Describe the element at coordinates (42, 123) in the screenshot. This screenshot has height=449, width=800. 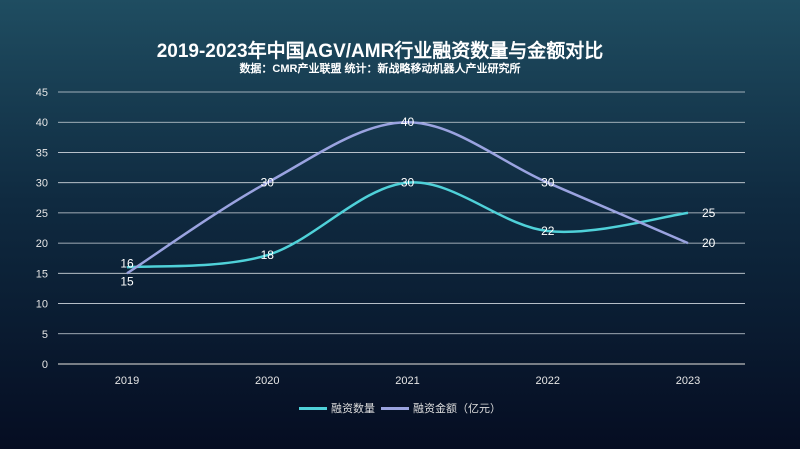
I see `y-tick-label: 40` at that location.